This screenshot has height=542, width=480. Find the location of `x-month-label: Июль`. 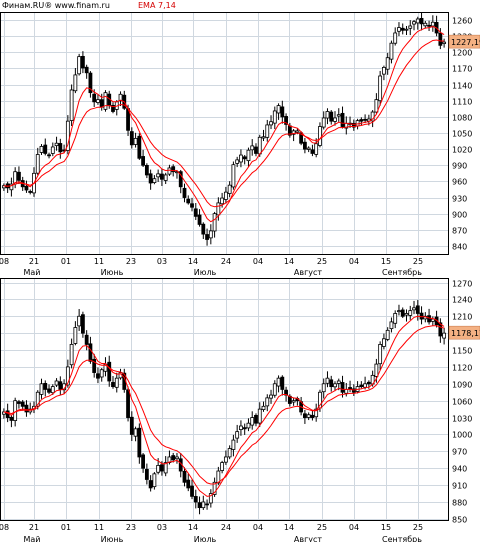

x-month-label: Июль is located at coordinates (205, 272).